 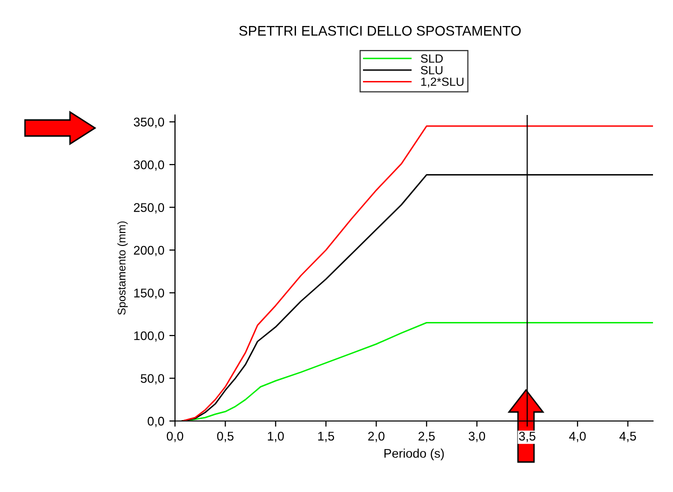 What do you see at coordinates (380, 31) in the screenshot?
I see `chart-title: SPETTRI ELASTICI DELLO SPOSTAMENTO` at bounding box center [380, 31].